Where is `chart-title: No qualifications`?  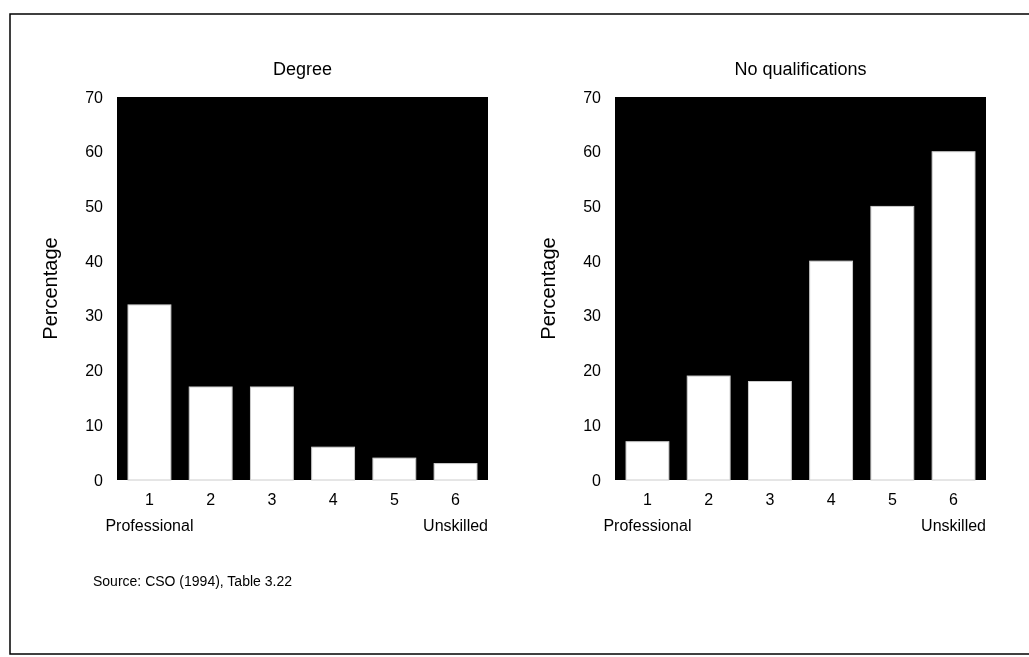
chart-title: No qualifications is located at coordinates (800, 69).